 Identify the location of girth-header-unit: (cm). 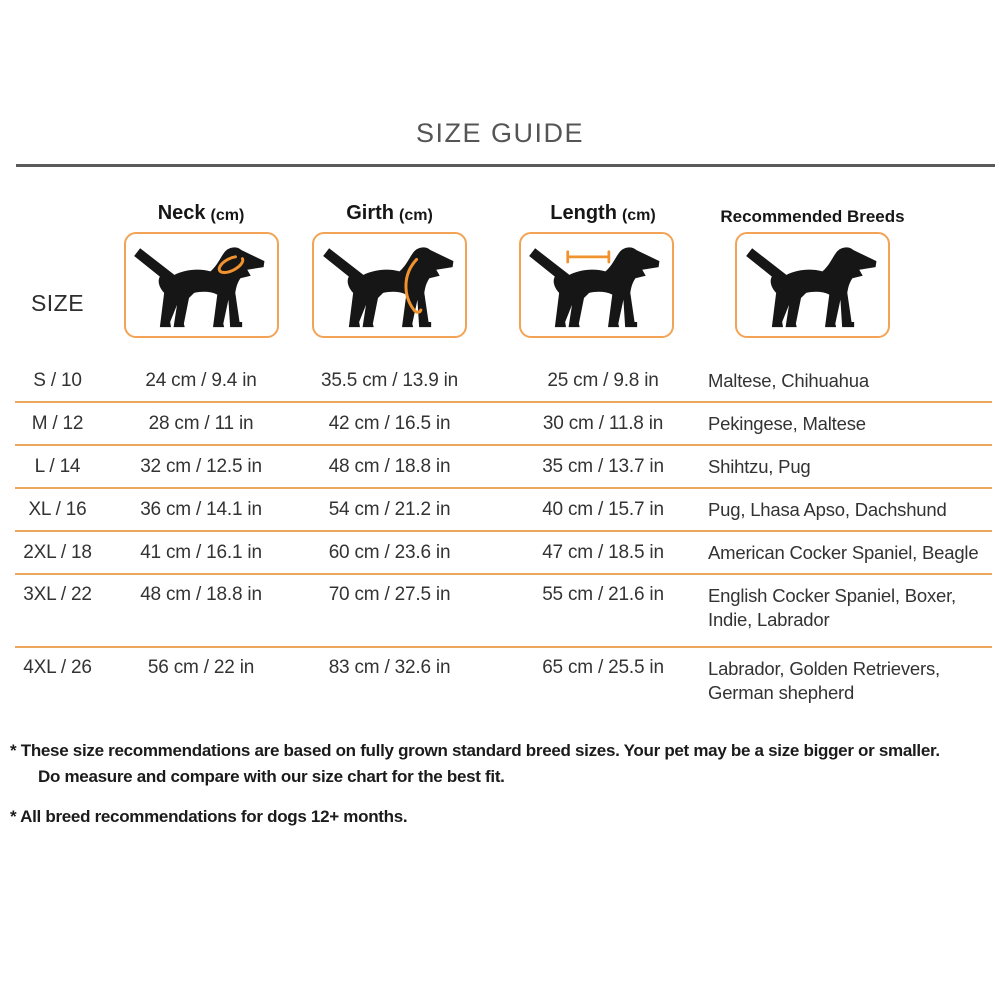
(416, 215).